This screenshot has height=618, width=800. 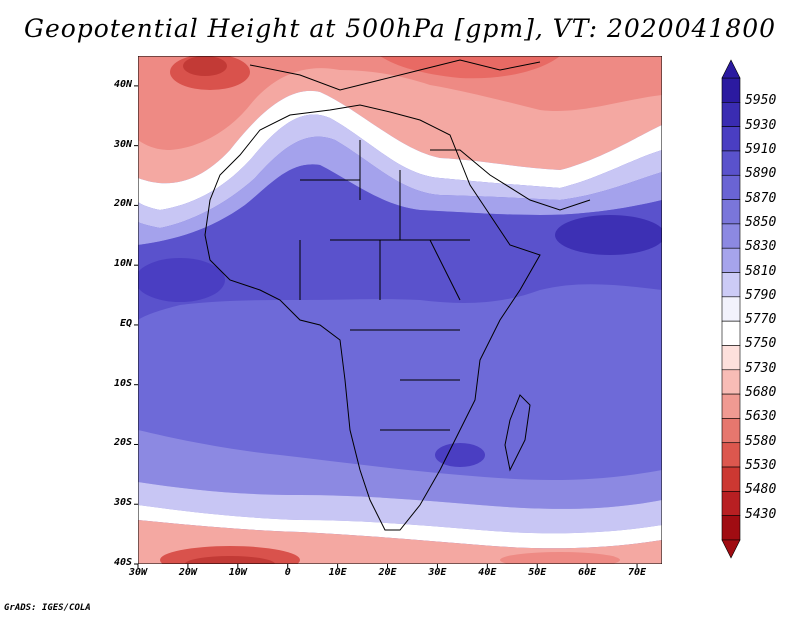 What do you see at coordinates (122, 84) in the screenshot?
I see `y-axis-label: 40N` at bounding box center [122, 84].